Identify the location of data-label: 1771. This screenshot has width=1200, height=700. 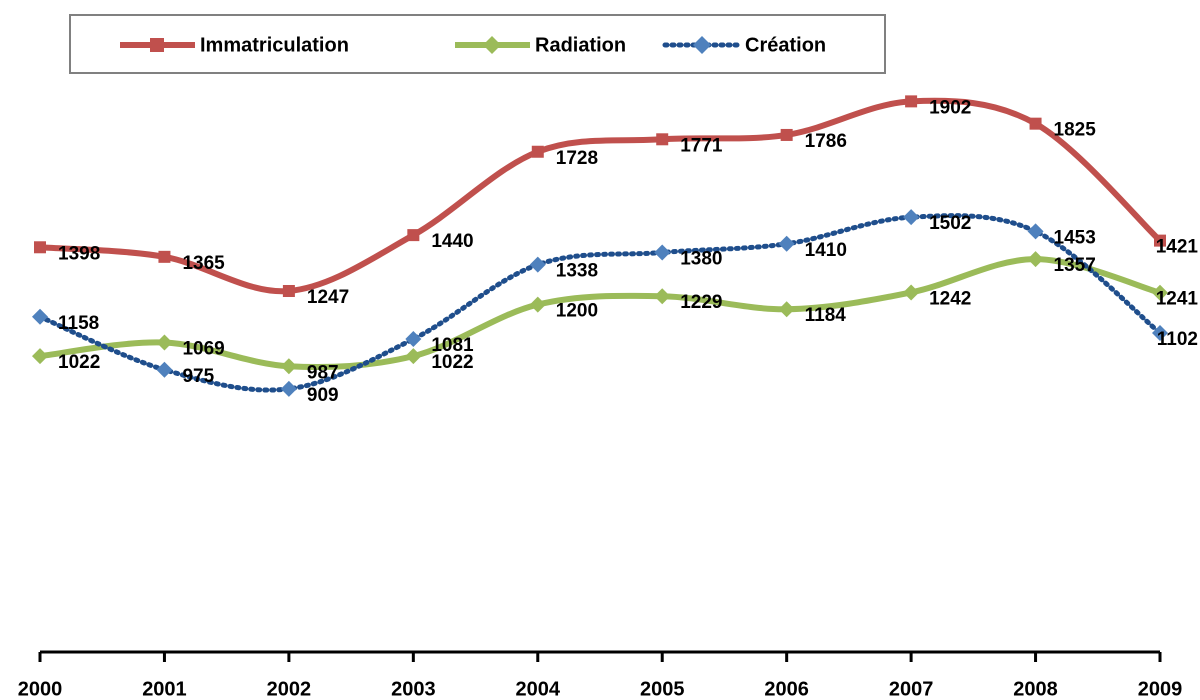
(701, 145).